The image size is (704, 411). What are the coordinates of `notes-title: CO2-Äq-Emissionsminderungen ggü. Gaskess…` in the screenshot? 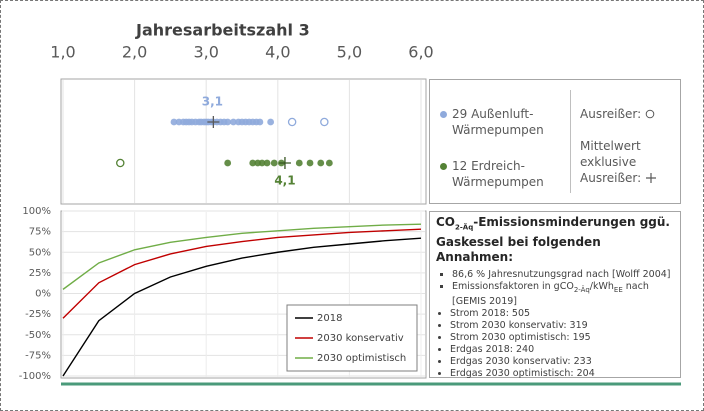 It's located at (555, 240).